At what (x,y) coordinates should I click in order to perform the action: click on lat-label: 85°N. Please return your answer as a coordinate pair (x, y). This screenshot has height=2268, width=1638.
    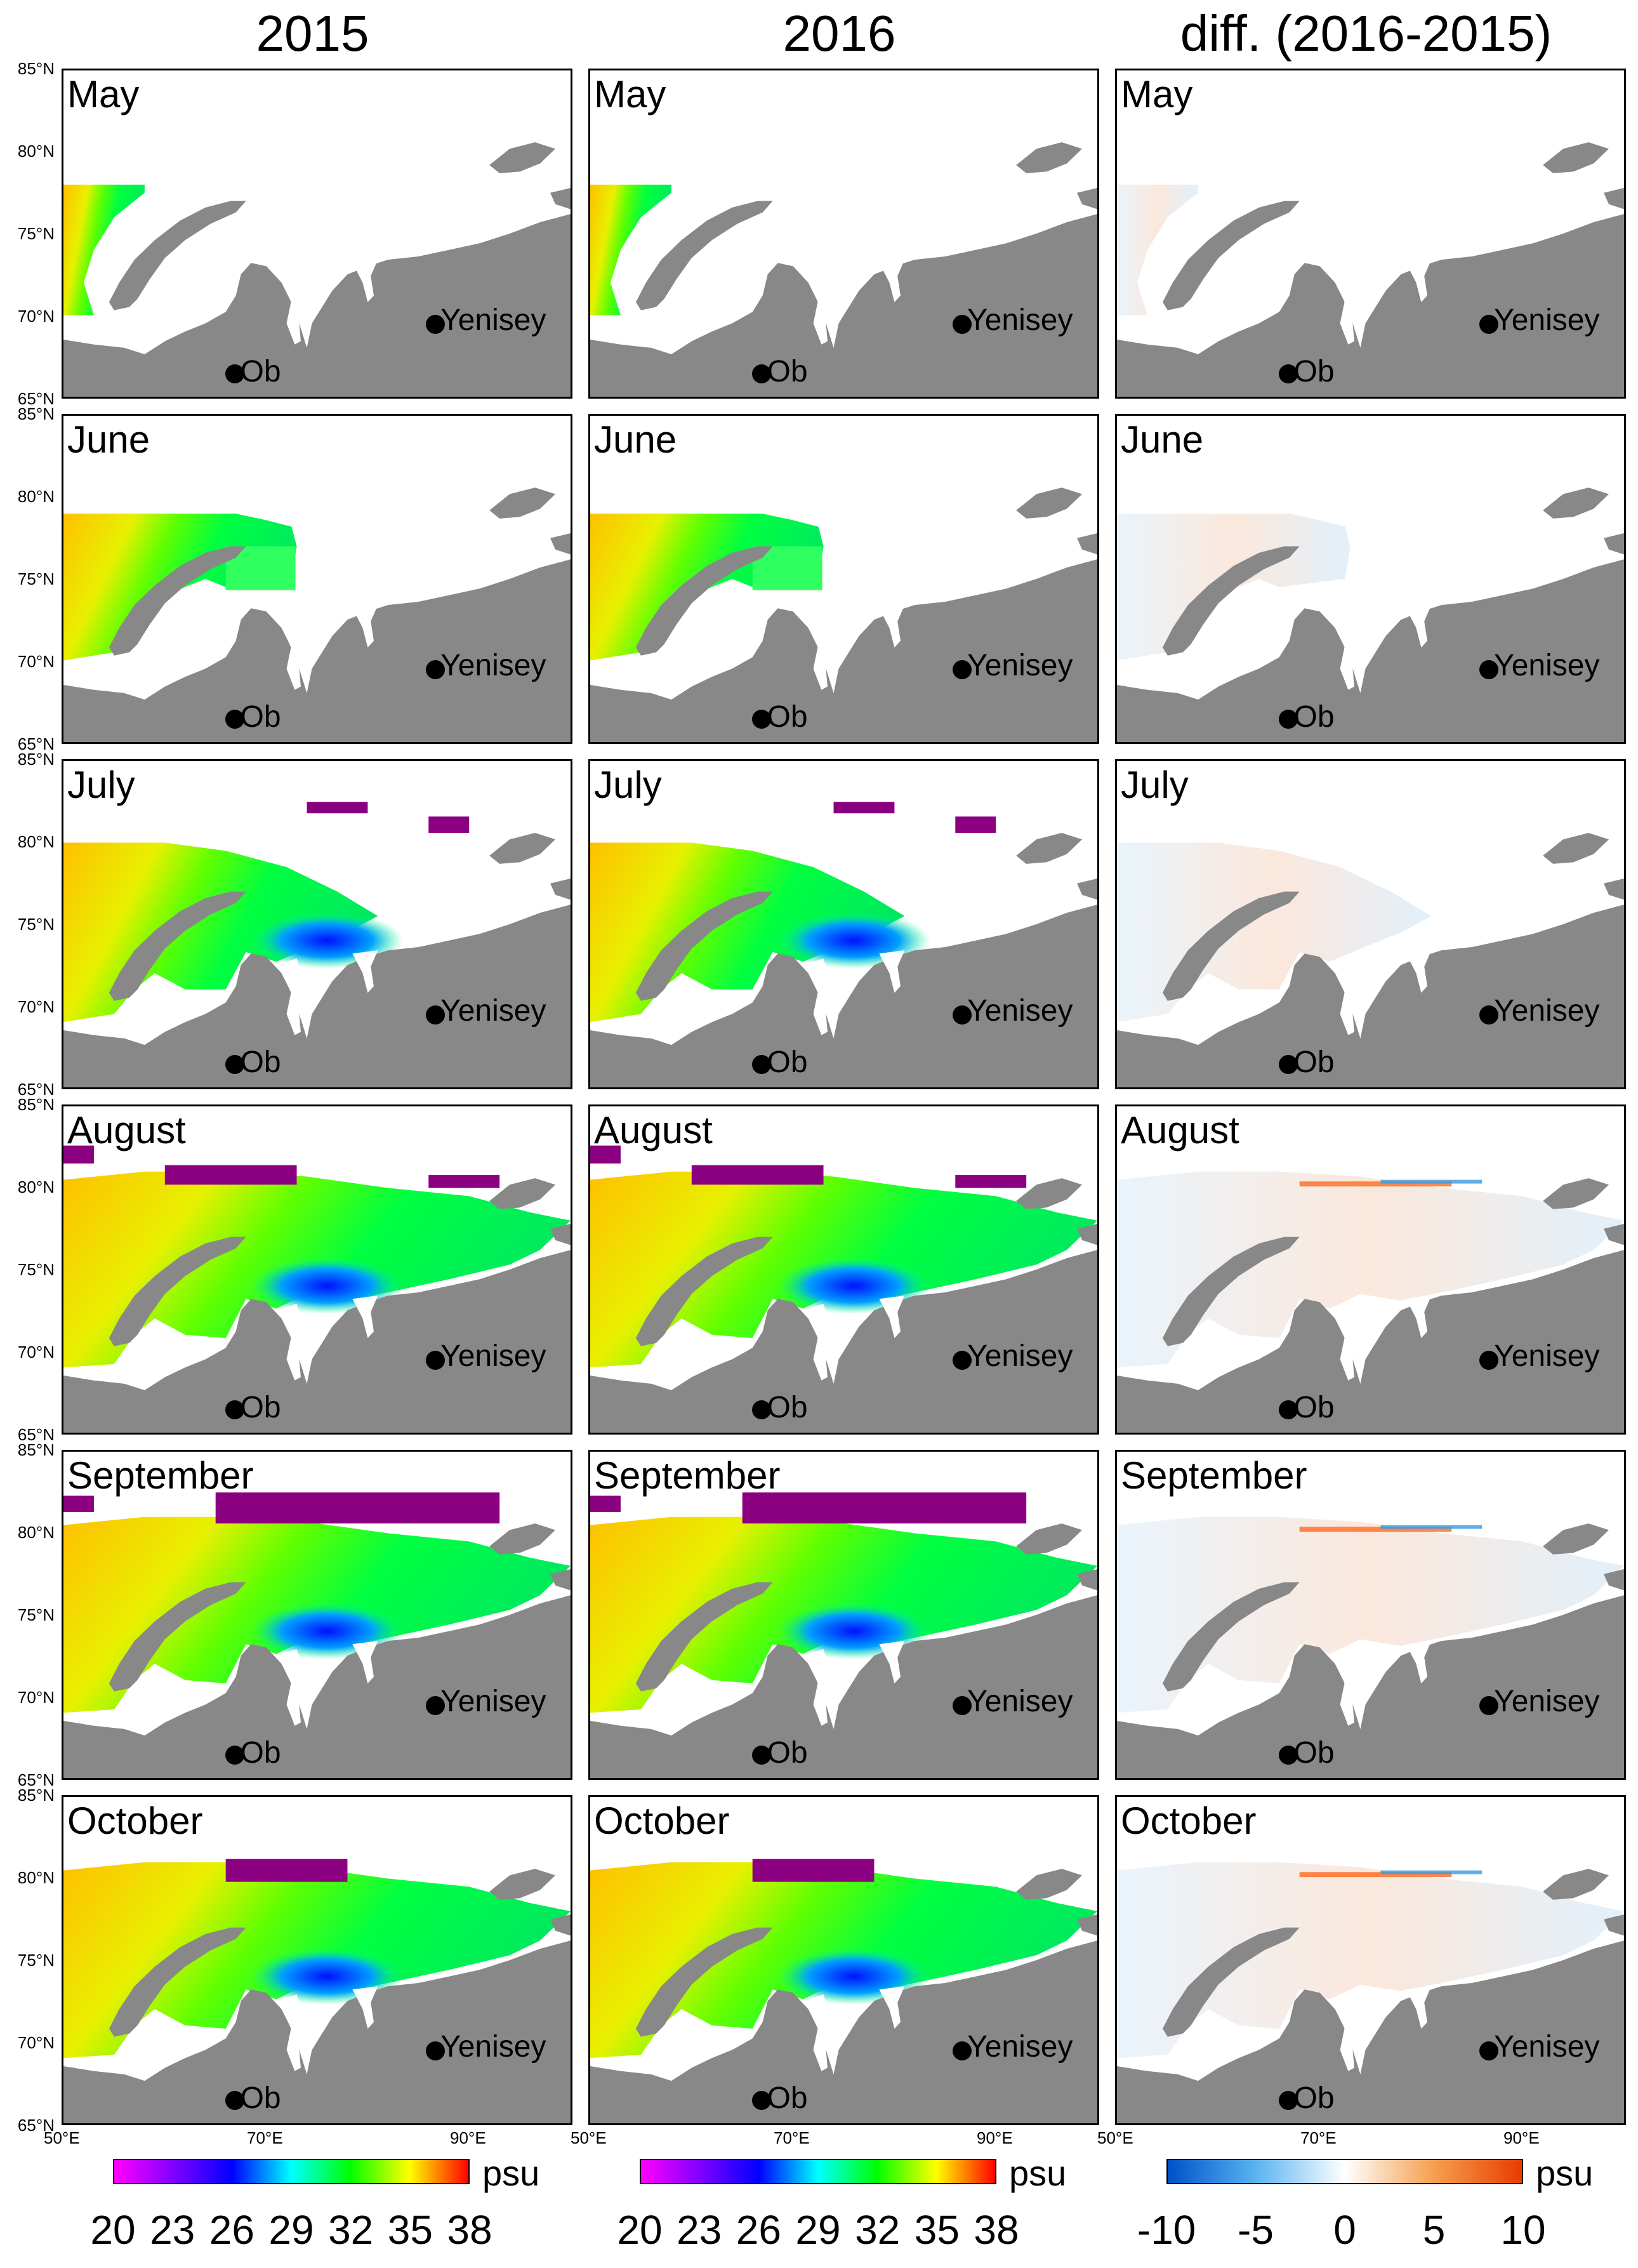
    Looking at the image, I should click on (36, 1104).